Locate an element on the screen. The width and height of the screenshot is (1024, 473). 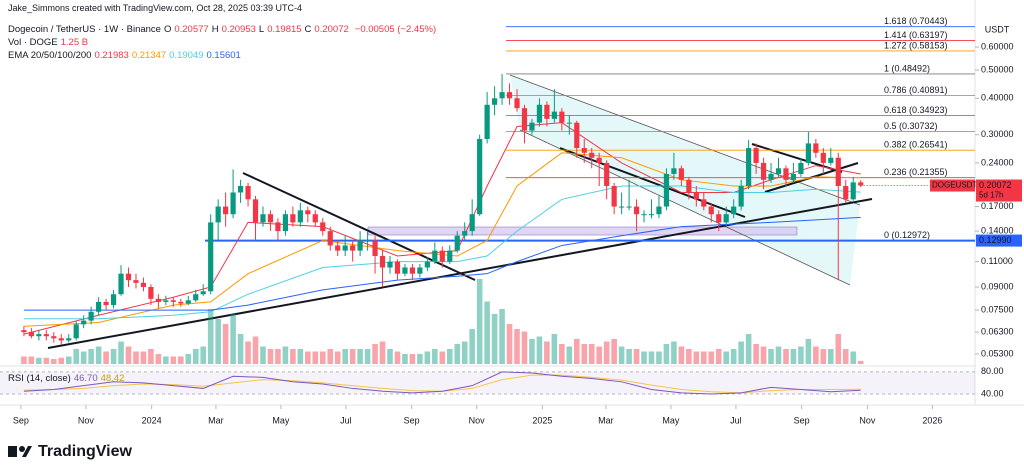
channel-line is located at coordinates (685, 207).